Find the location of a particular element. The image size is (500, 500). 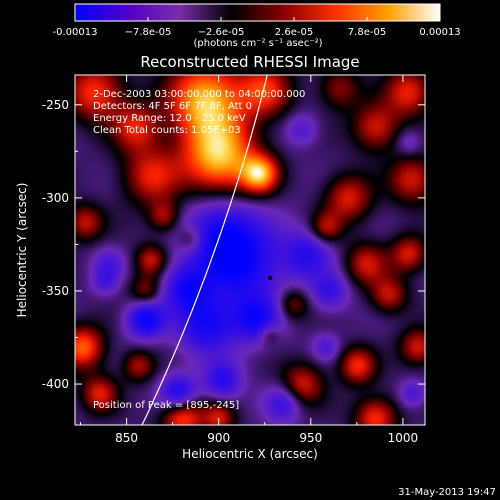

annotation-detectors: Detectors: 4F 5F 6F 7F 8F, Att 0 is located at coordinates (172, 106).